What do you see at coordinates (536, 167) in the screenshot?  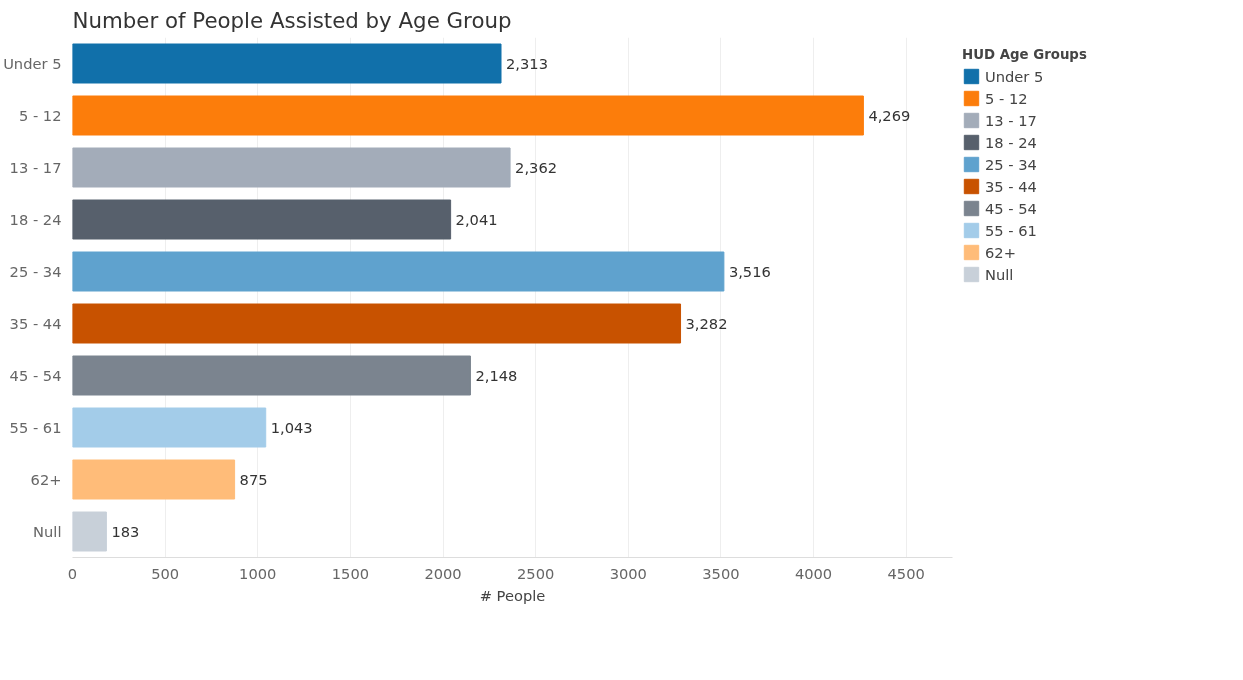 I see `data-label: 2,362` at bounding box center [536, 167].